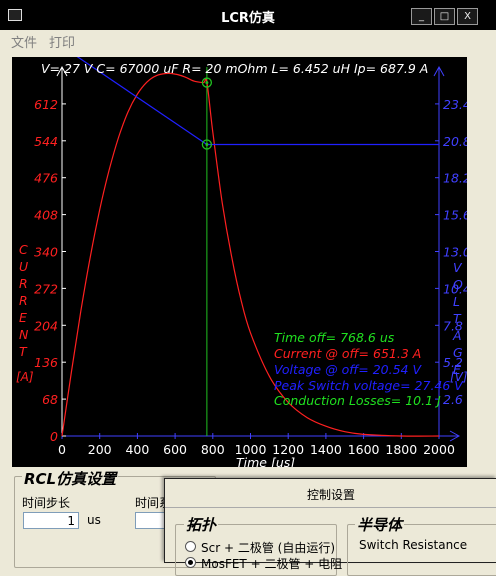 The height and width of the screenshot is (576, 496). I want to click on x-tick-label: 2000, so click(439, 449).